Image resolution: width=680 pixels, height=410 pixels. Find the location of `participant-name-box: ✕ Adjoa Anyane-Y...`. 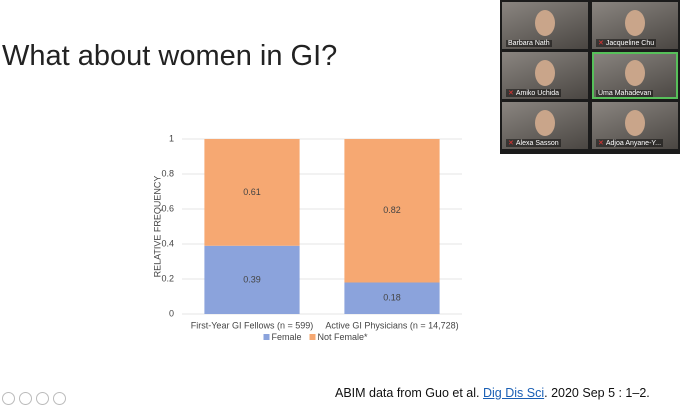

participant-name-box: ✕ Adjoa Anyane-Y... is located at coordinates (630, 143).